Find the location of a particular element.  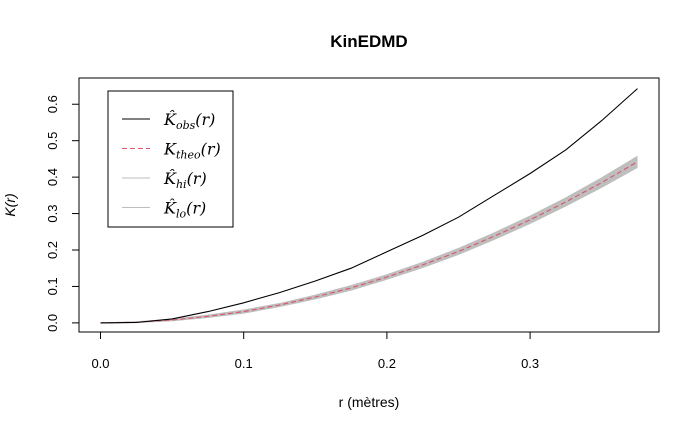

chart-title: KinEDMD is located at coordinates (368, 41).